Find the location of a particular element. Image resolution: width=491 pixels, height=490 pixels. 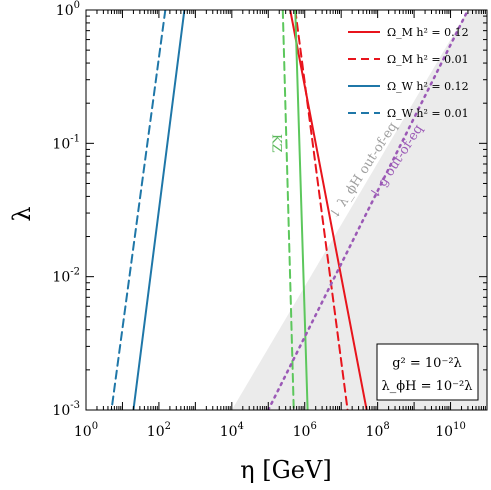

y-axis-title: λ is located at coordinates (22, 213).